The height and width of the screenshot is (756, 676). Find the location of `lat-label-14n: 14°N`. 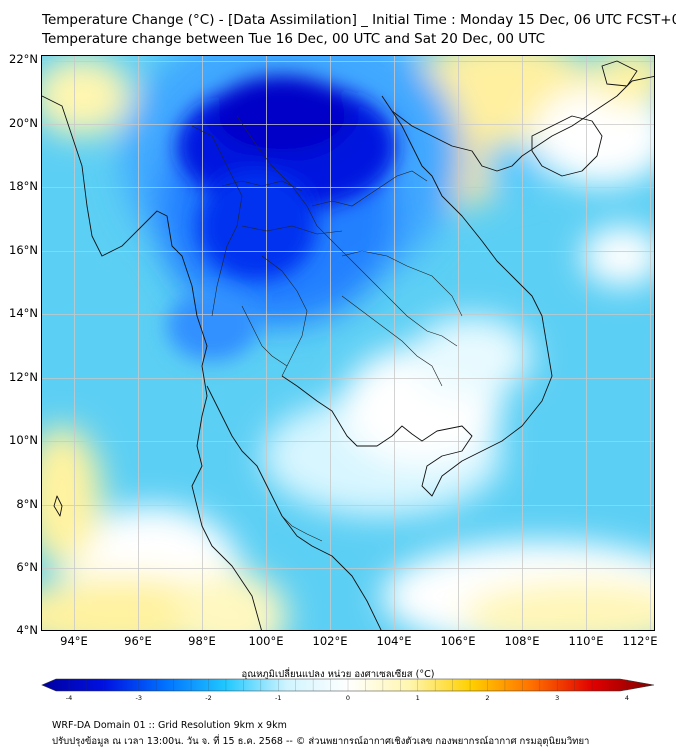

lat-label-14n: 14°N is located at coordinates (23, 313).